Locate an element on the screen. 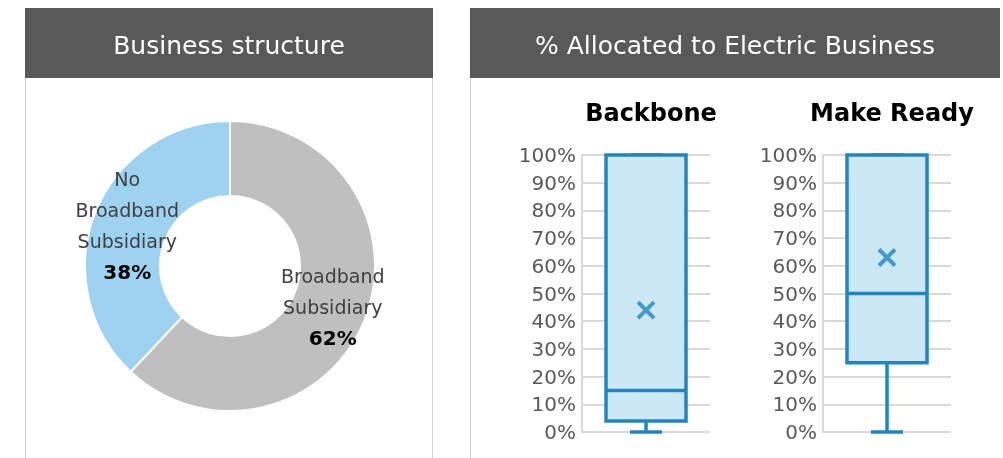 The image size is (1003, 458). data-label: 62% is located at coordinates (332, 337).